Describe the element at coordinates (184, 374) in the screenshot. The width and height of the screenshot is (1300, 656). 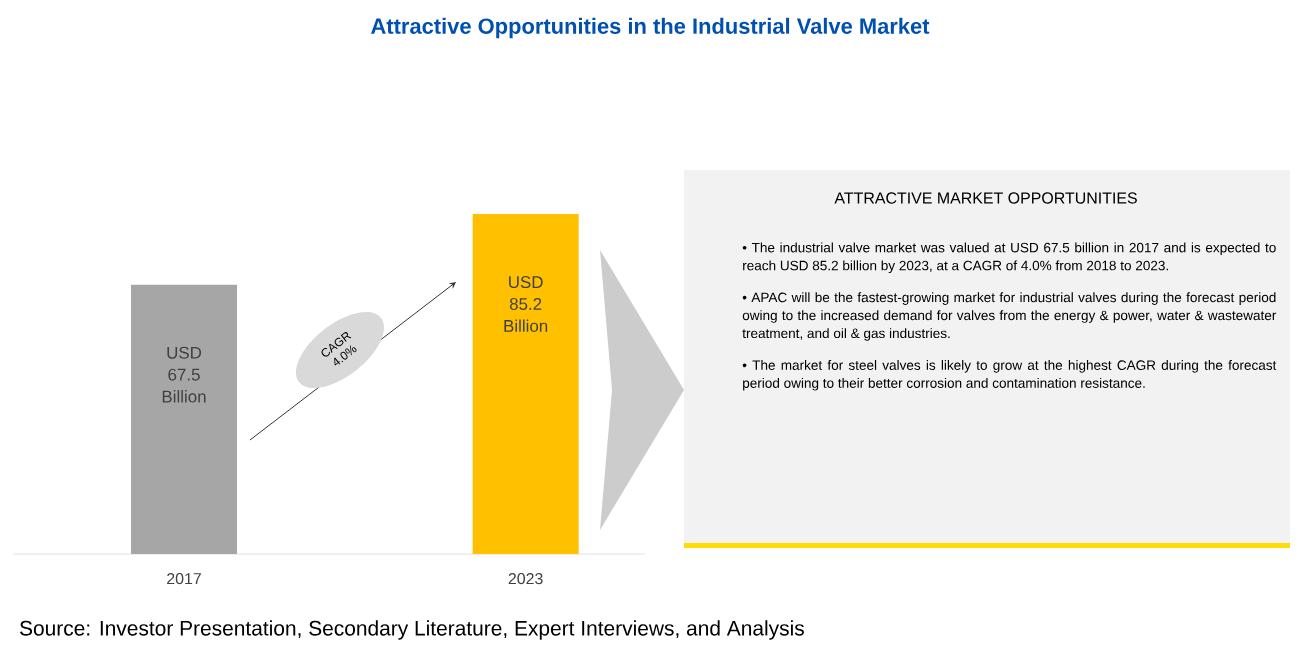
I see `data-label: USD 67.5 Billion` at that location.